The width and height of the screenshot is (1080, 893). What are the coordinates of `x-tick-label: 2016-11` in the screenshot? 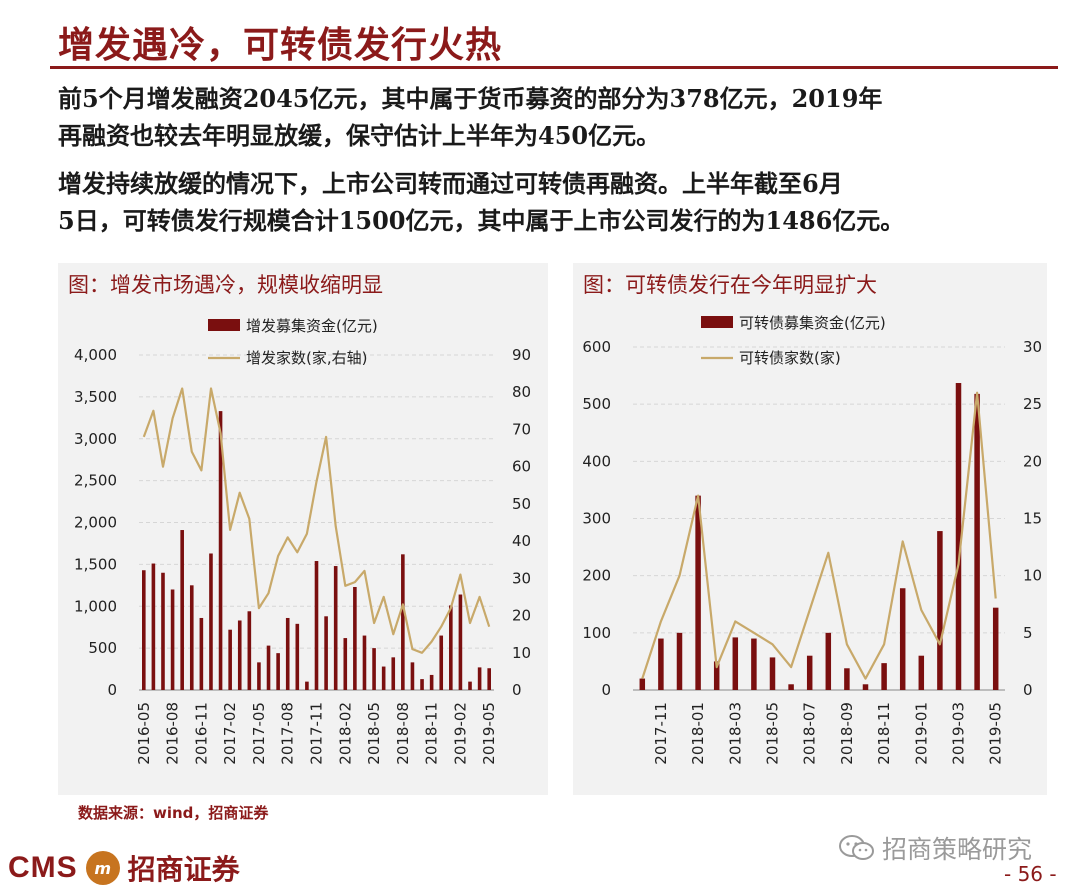 It's located at (201, 733).